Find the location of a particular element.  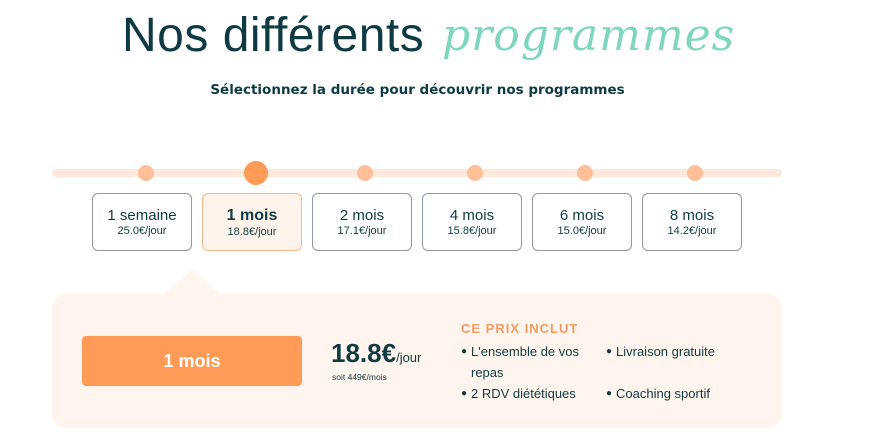

price-per-day: 18.8€/jour is located at coordinates (376, 353).